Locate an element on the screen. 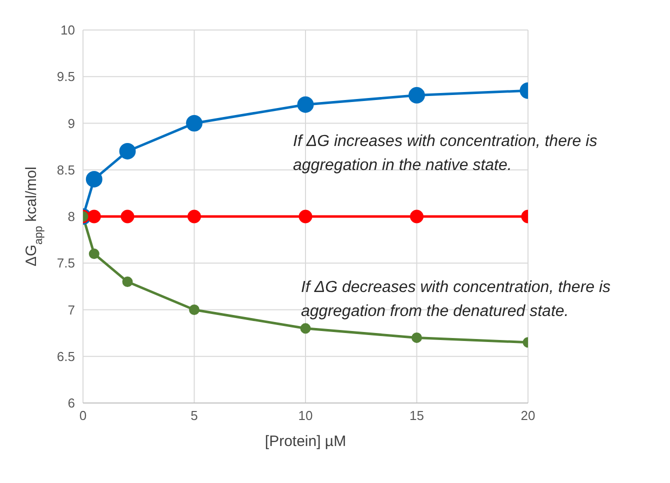  annotation: If ΔG decreases with concentration, there is aggregation from the denatured state. is located at coordinates (456, 300).